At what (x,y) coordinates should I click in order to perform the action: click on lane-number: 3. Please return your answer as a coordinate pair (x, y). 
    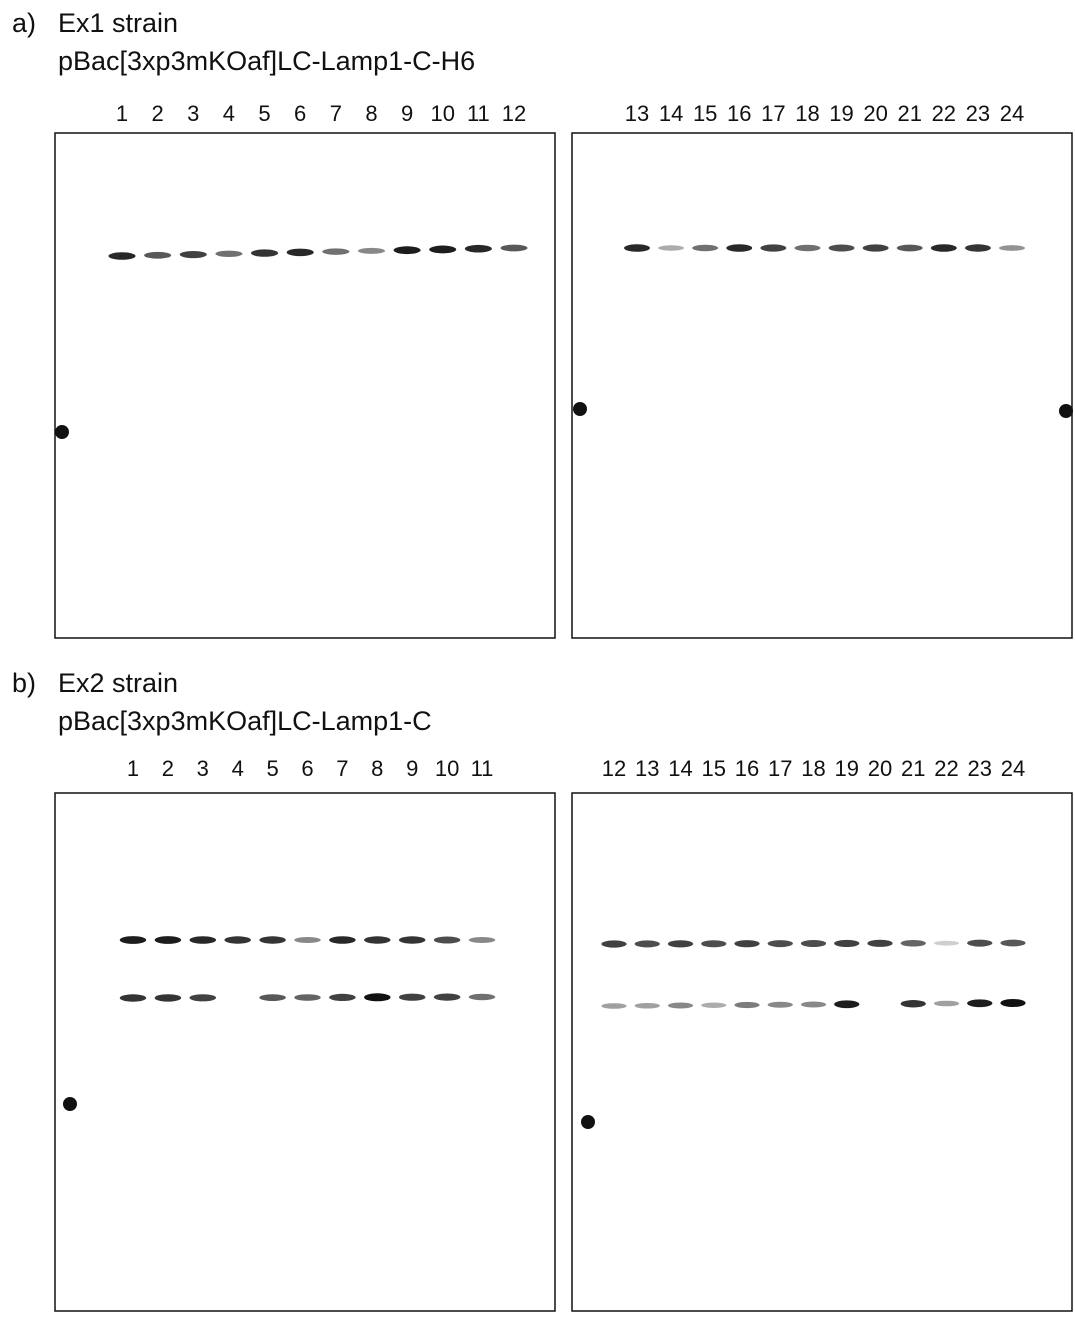
    Looking at the image, I should click on (203, 768).